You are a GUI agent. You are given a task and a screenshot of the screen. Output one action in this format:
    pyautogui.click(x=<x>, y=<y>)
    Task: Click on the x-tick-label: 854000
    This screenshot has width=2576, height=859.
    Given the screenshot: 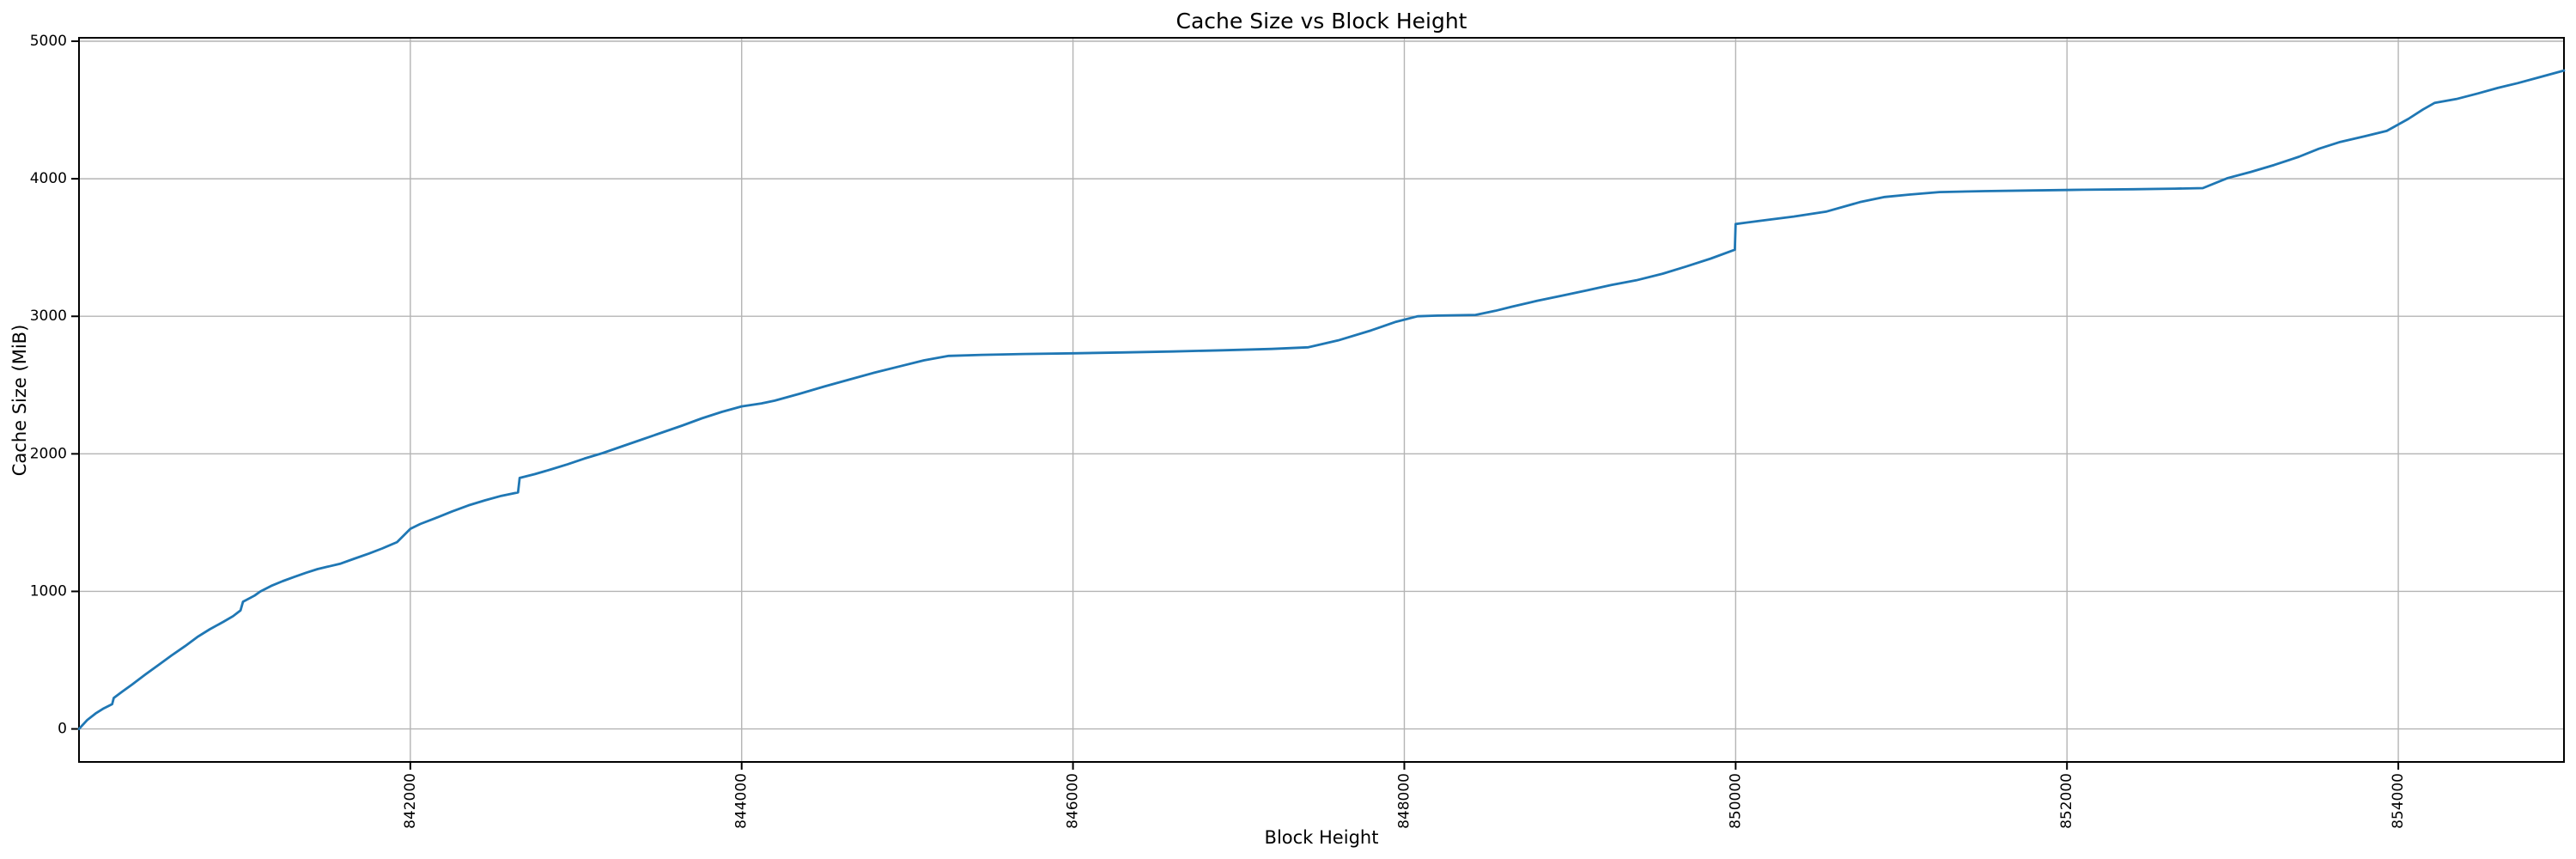 What is the action you would take?
    pyautogui.click(x=2398, y=801)
    